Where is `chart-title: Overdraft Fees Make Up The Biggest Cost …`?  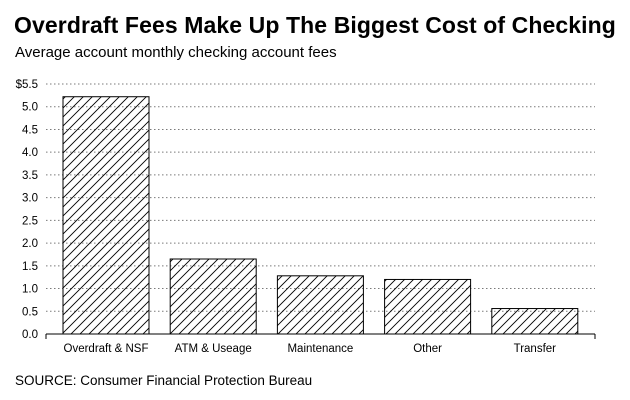 chart-title: Overdraft Fees Make Up The Biggest Cost … is located at coordinates (315, 25).